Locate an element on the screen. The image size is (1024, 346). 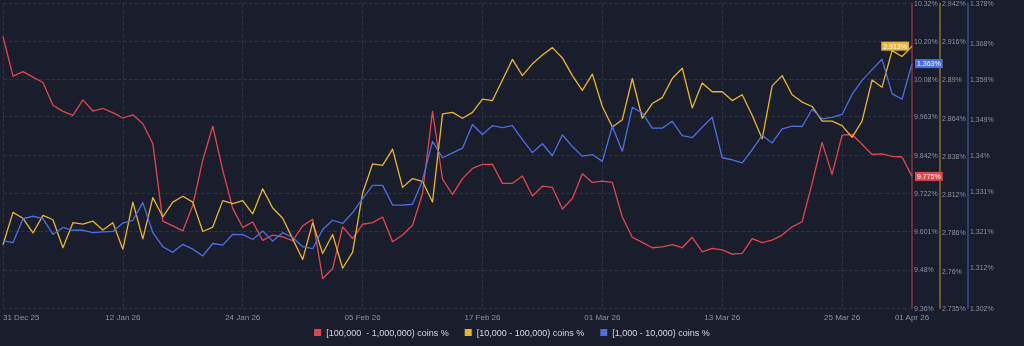
x-tick-label: 12 Jan 26 is located at coordinates (123, 317).